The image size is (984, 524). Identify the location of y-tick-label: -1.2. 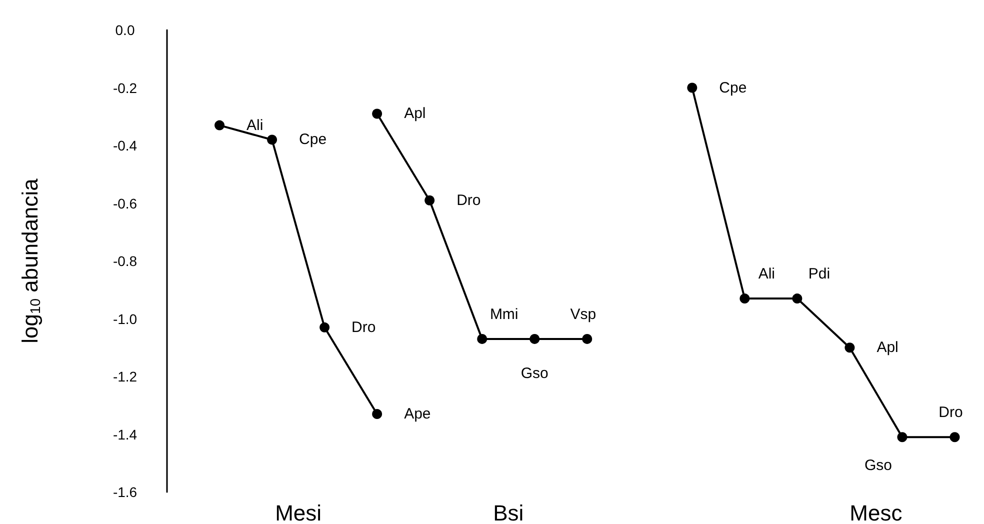
(125, 376).